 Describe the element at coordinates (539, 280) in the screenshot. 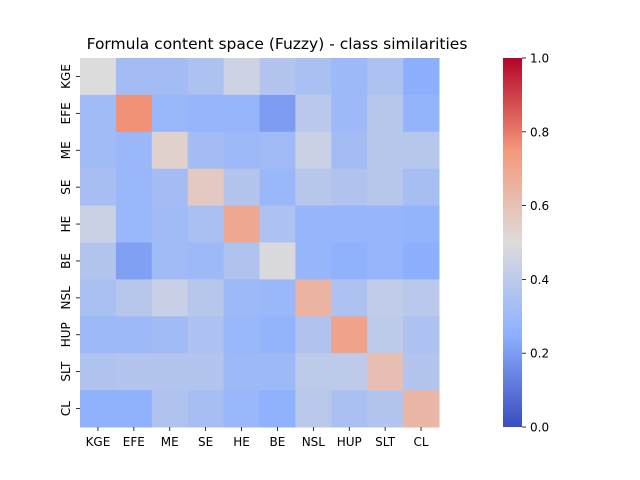

I see `colorbar-tick-label: 0.4` at that location.